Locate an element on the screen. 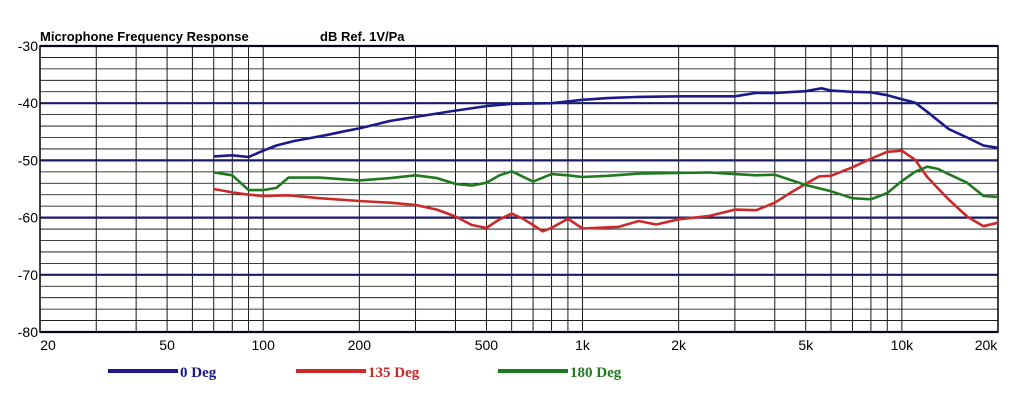 The height and width of the screenshot is (406, 1017). series-line-0-deg is located at coordinates (606, 123).